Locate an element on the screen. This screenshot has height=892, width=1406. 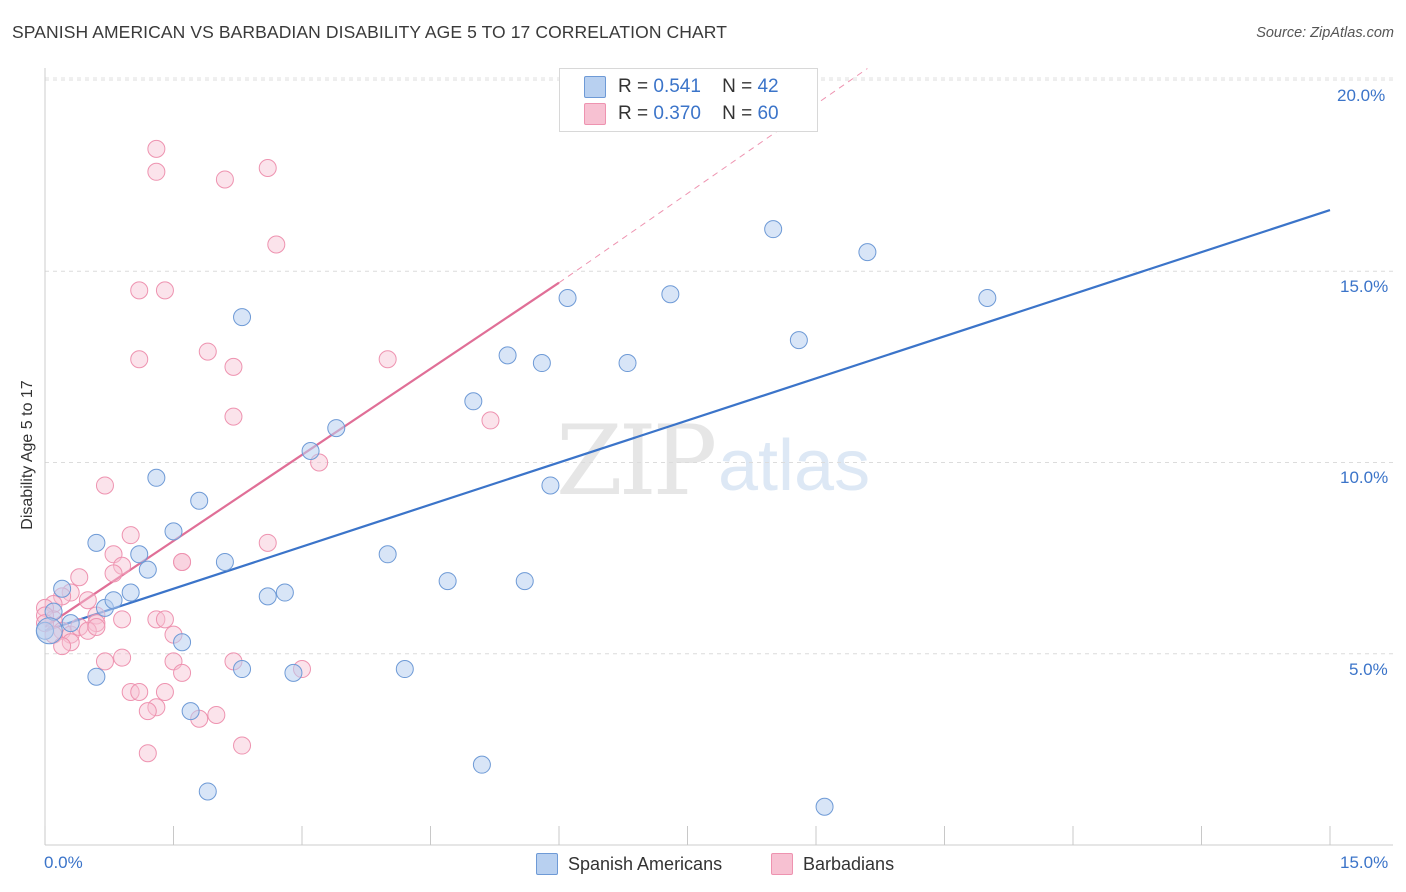
watermark-zip: ZIP is located at coordinates (636, 461).